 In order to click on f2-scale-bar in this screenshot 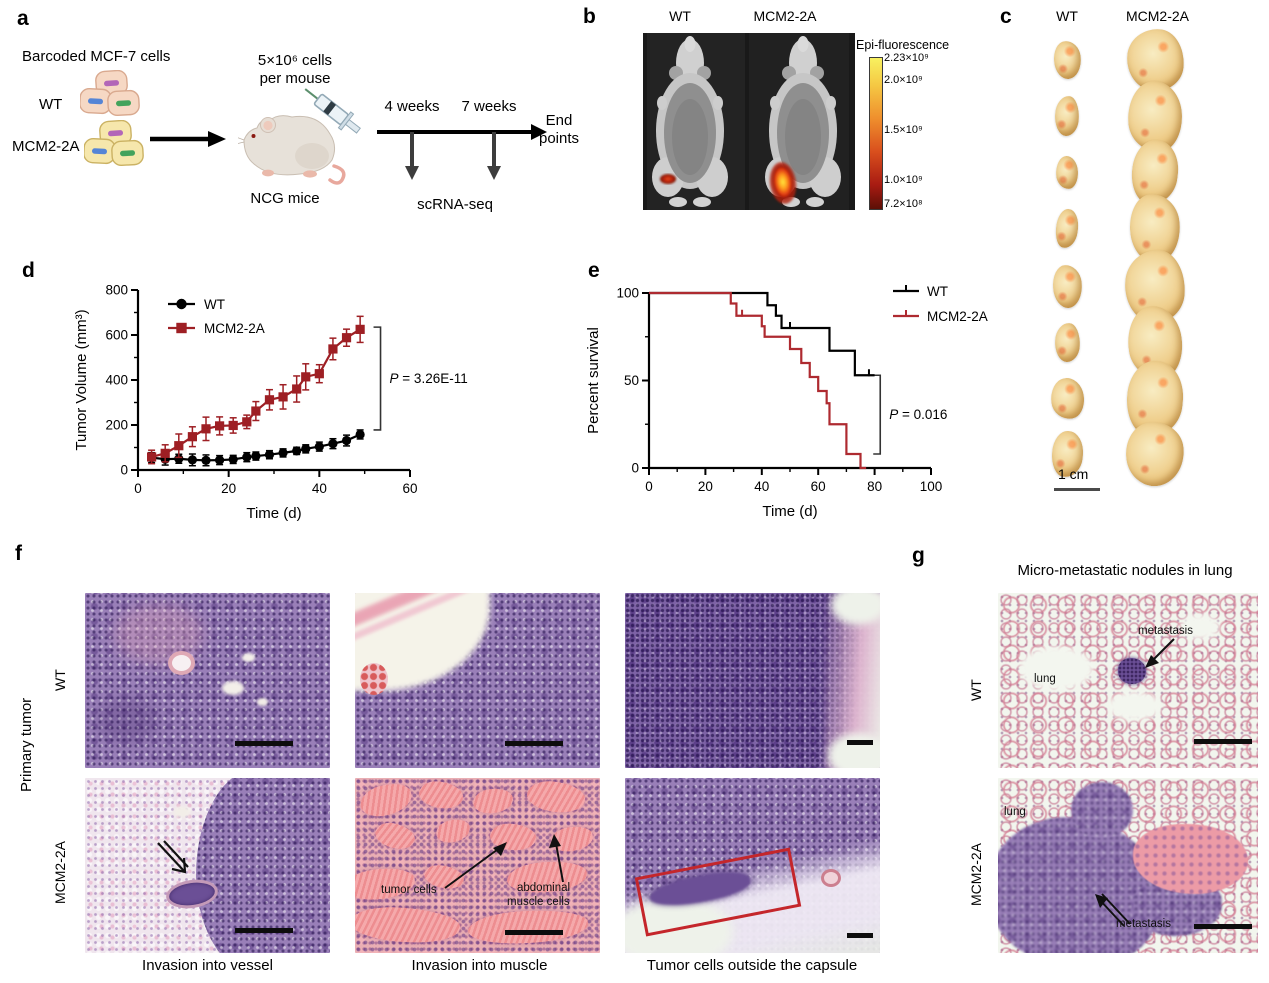, I will do `click(534, 743)`.